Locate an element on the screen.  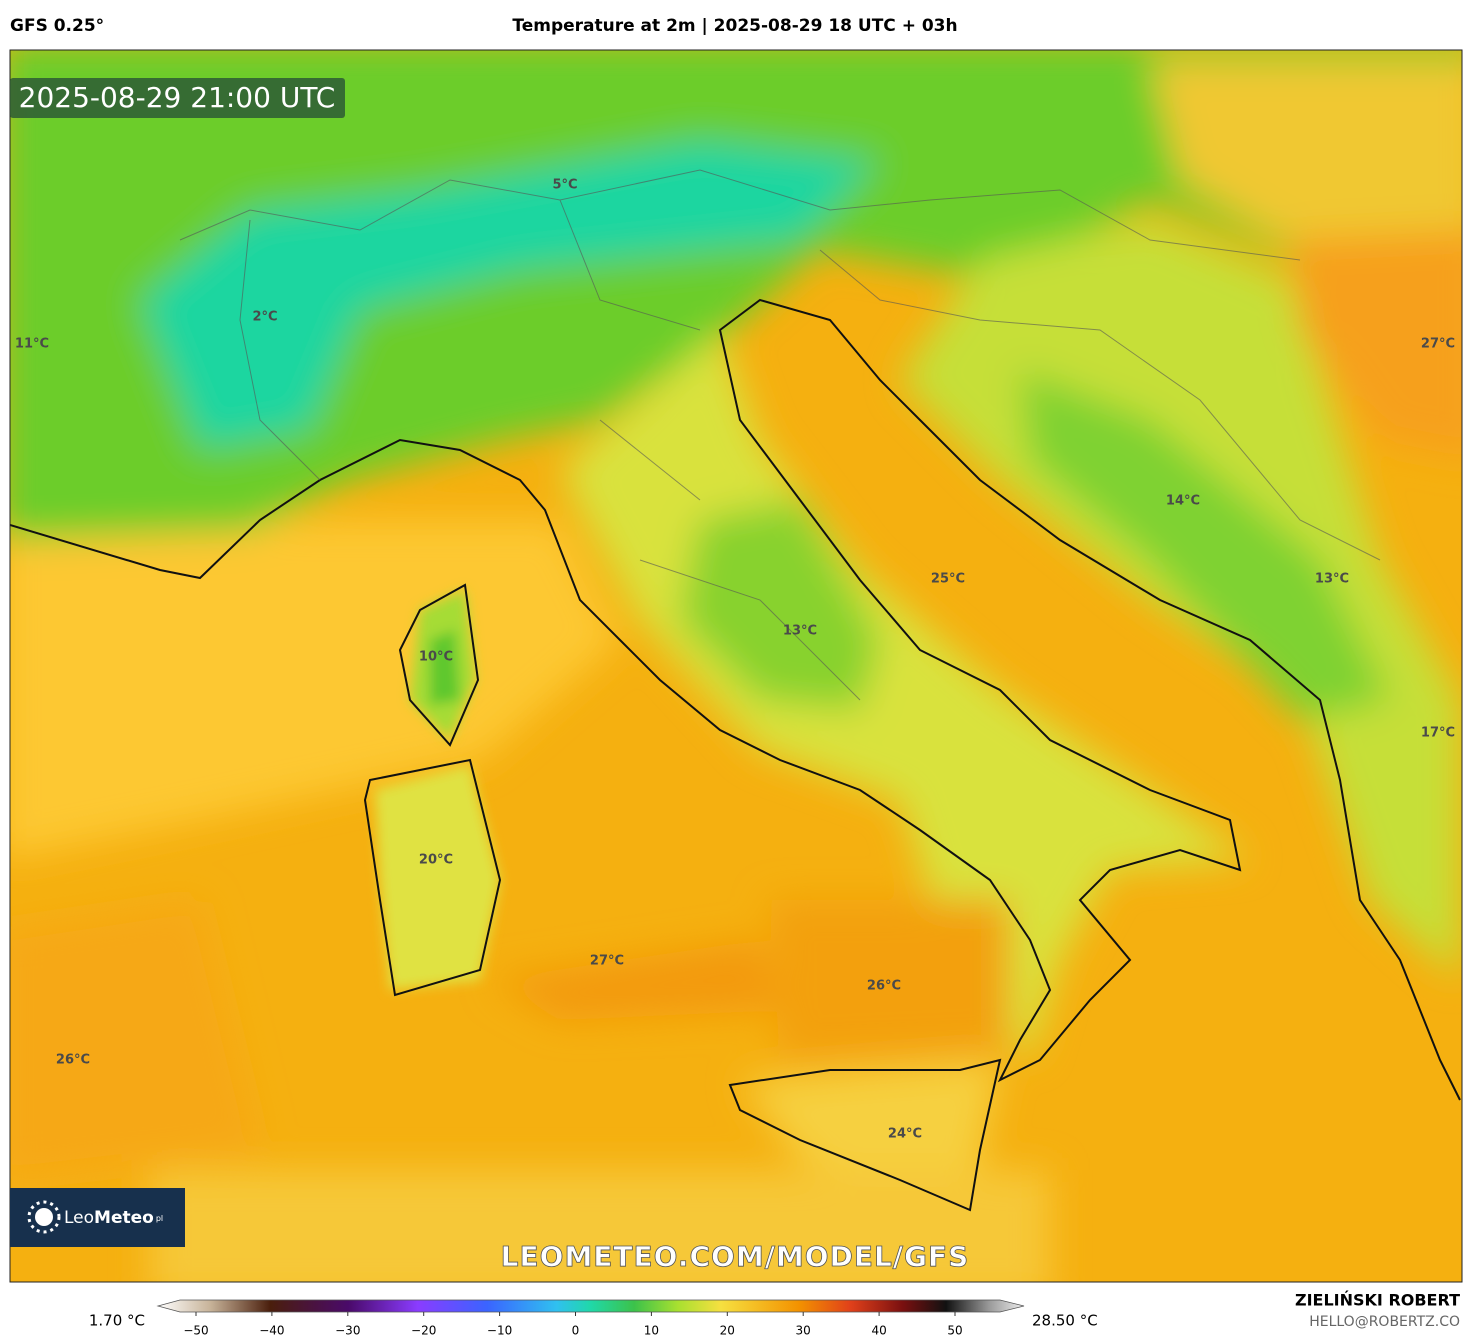
colorbar-max: 28.50 °C is located at coordinates (1065, 1321).